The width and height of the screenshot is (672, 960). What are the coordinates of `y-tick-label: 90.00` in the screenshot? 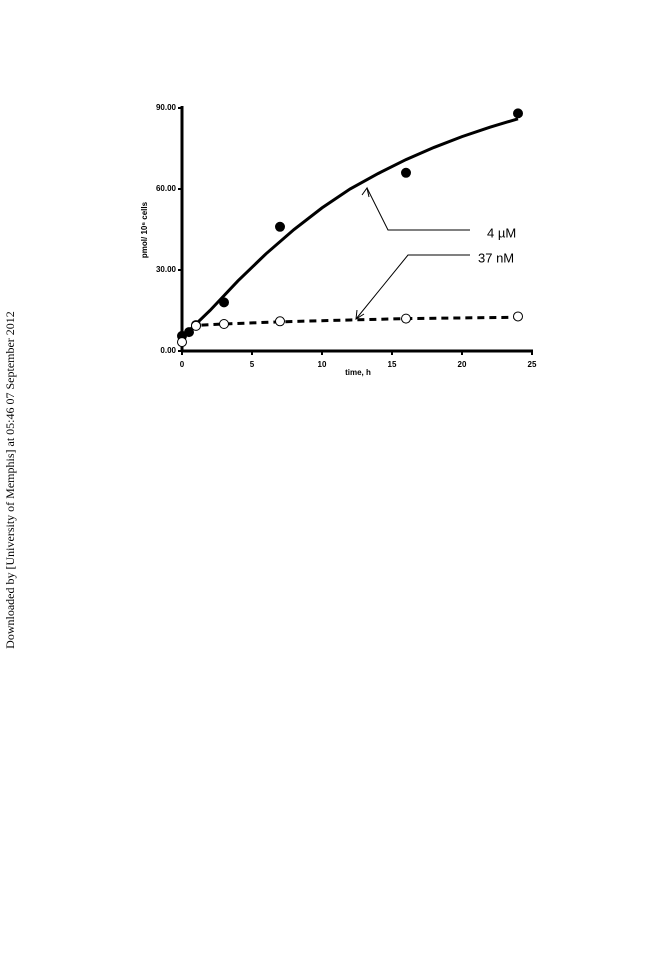 It's located at (166, 107).